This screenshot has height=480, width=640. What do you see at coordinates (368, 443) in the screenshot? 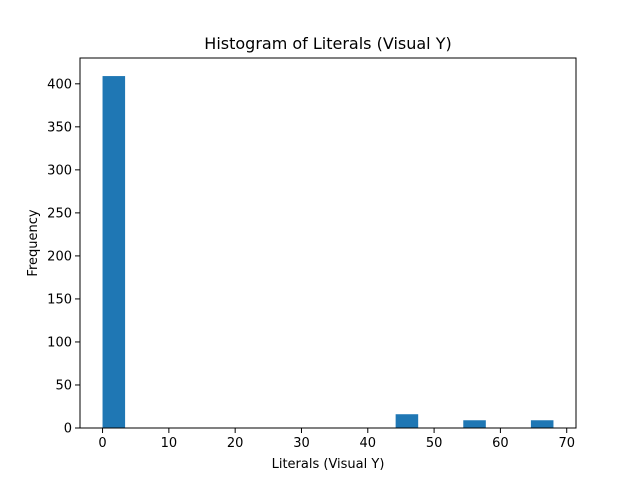
I see `x-tick-label: 40` at bounding box center [368, 443].